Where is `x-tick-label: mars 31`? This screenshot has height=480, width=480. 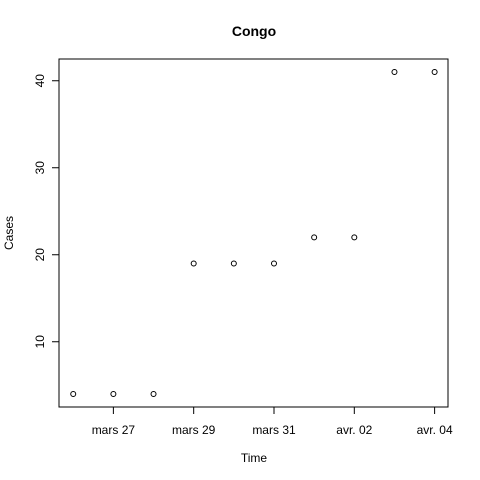 x-tick-label: mars 31 is located at coordinates (274, 430).